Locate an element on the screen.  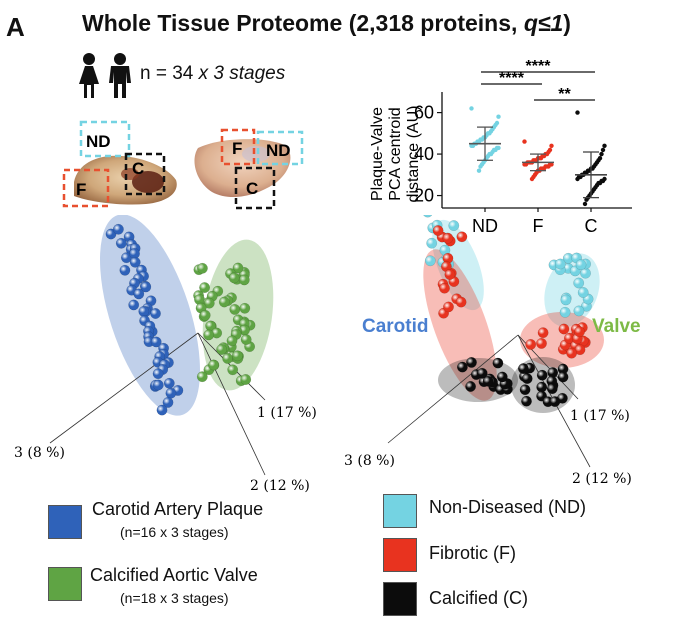
pca-right-axis-3-label: 3 (8 %) is located at coordinates (369, 461).